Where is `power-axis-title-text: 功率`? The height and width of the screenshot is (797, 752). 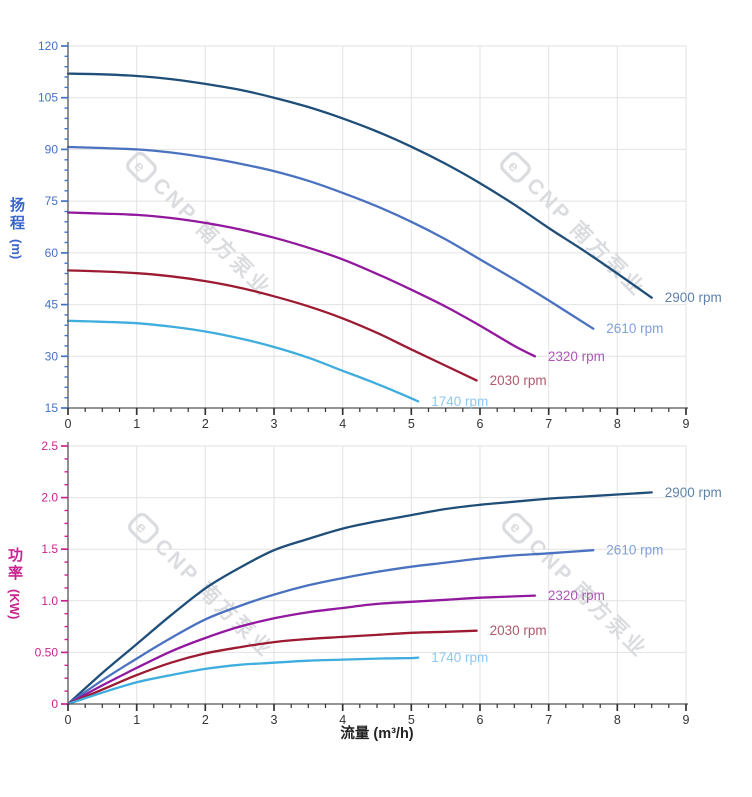 power-axis-title-text: 功率 is located at coordinates (14, 565).